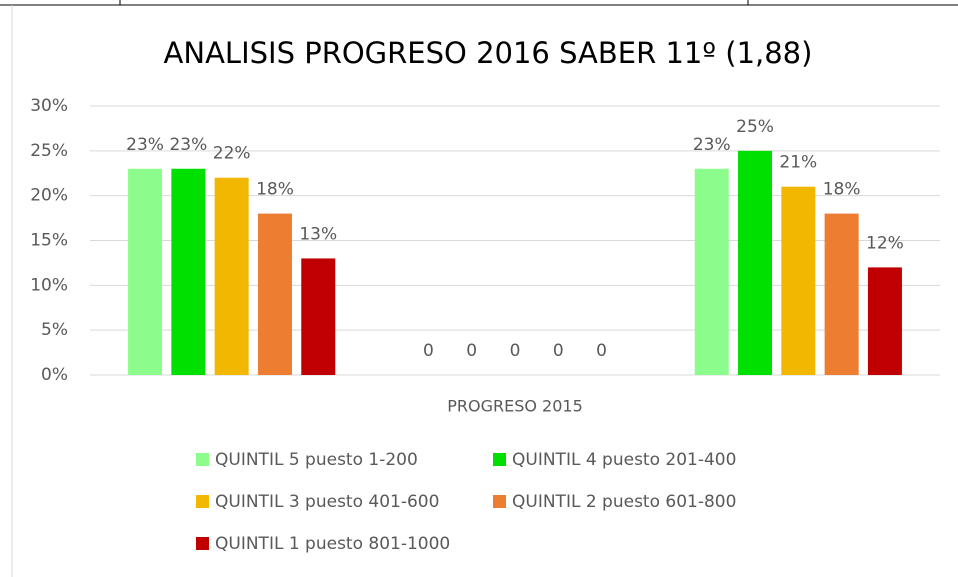  I want to click on chart-title: ANALISIS PROGRESO 2016 SABER 11º (1,88), so click(488, 53).